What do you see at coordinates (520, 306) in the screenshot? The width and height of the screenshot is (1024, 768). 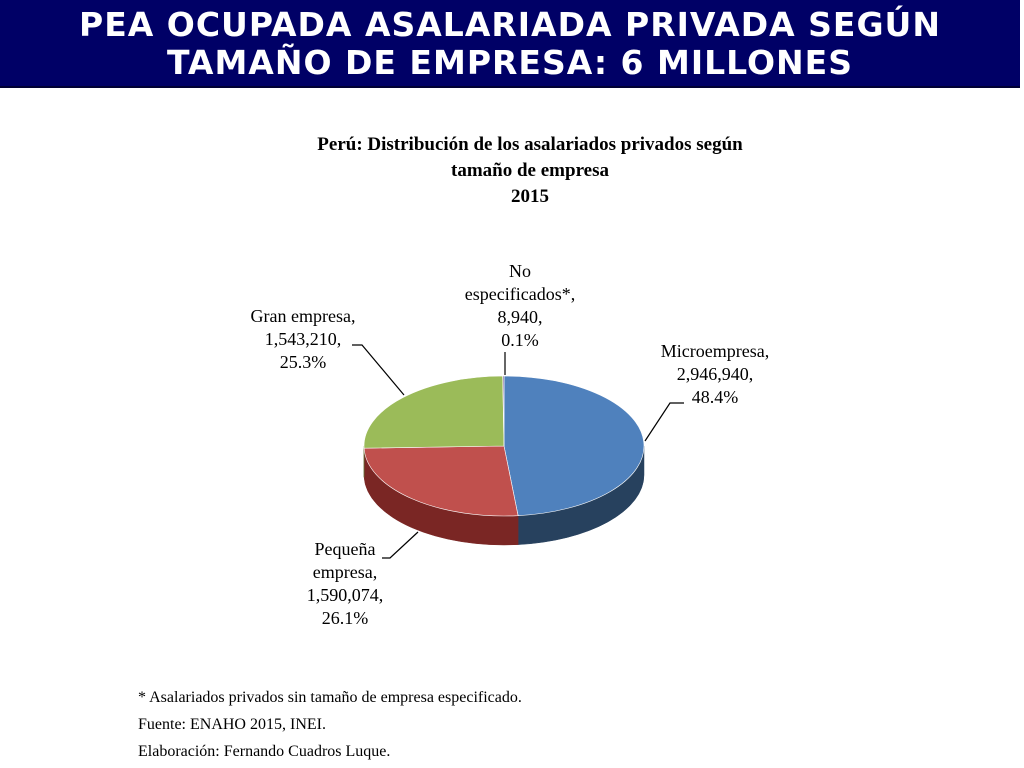 I see `data-label-no-especificados: No especificados*, 8,940, 0.1%` at bounding box center [520, 306].